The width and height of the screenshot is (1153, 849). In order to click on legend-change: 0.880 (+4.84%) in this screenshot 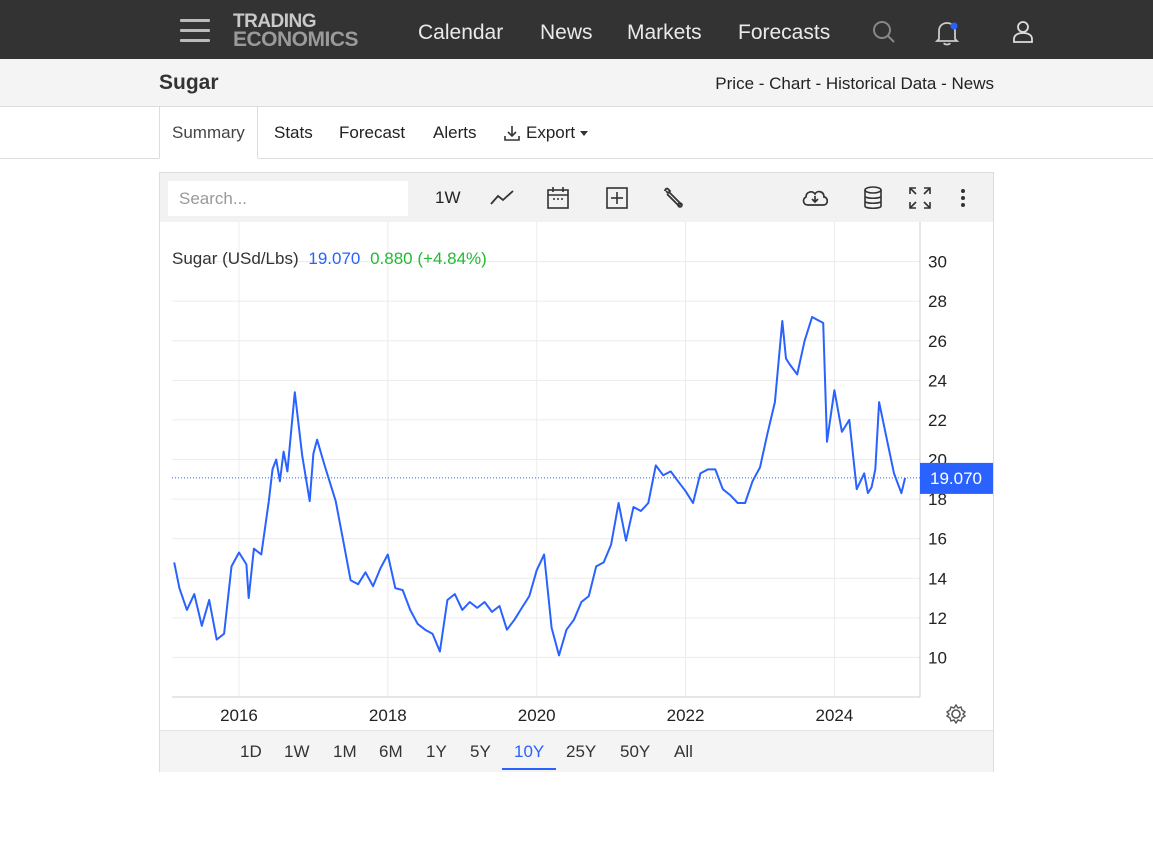, I will do `click(428, 258)`.